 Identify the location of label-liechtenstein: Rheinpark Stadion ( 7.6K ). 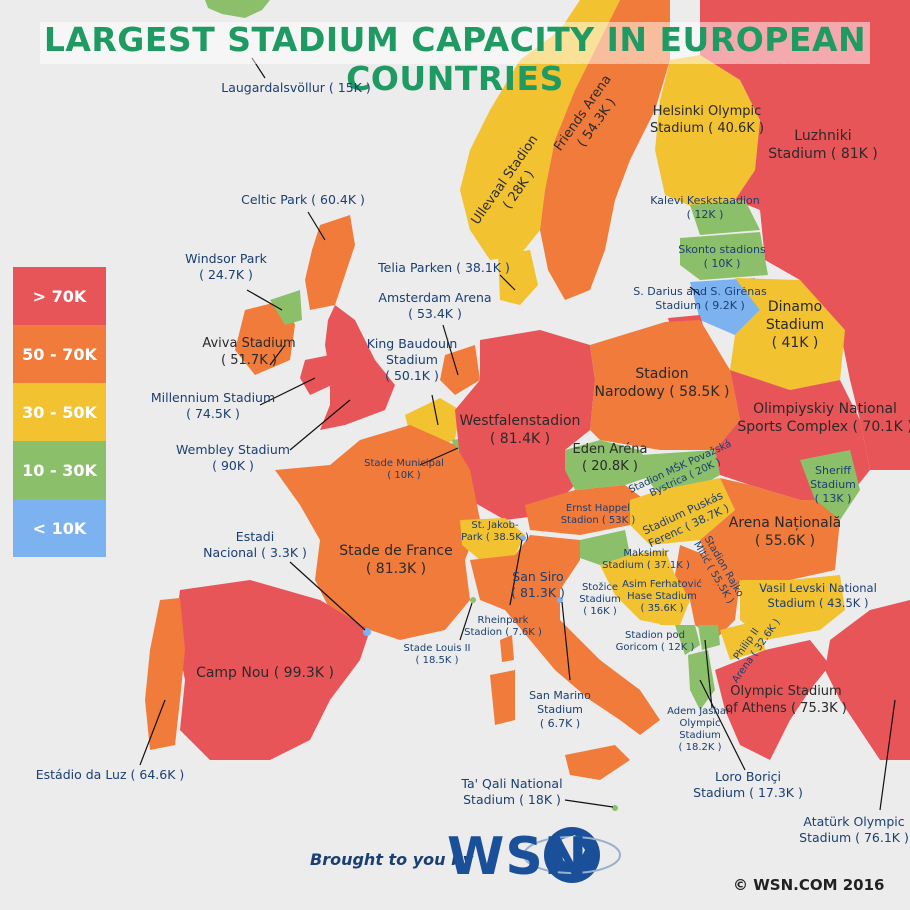
(503, 626).